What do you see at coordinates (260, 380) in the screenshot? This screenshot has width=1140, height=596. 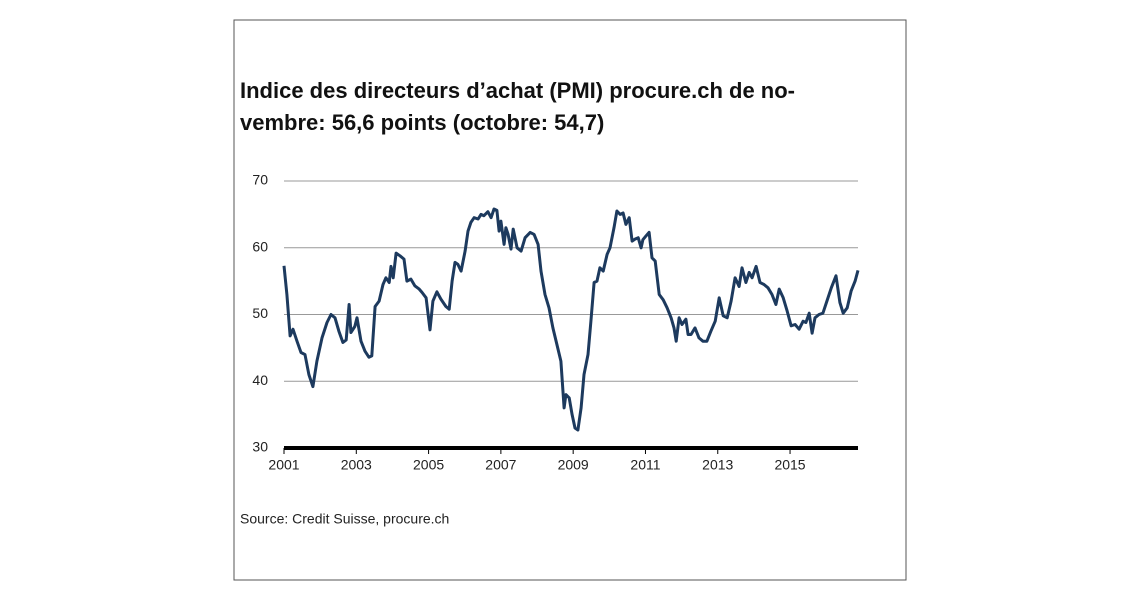 I see `y-tick-label: 40` at bounding box center [260, 380].